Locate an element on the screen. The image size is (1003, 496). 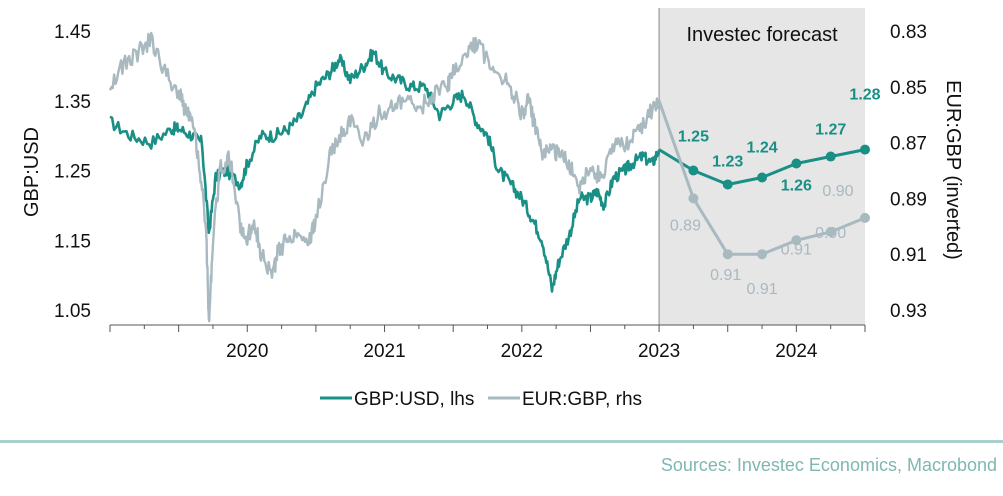
right-tick-label: 0.89 is located at coordinates (908, 199).